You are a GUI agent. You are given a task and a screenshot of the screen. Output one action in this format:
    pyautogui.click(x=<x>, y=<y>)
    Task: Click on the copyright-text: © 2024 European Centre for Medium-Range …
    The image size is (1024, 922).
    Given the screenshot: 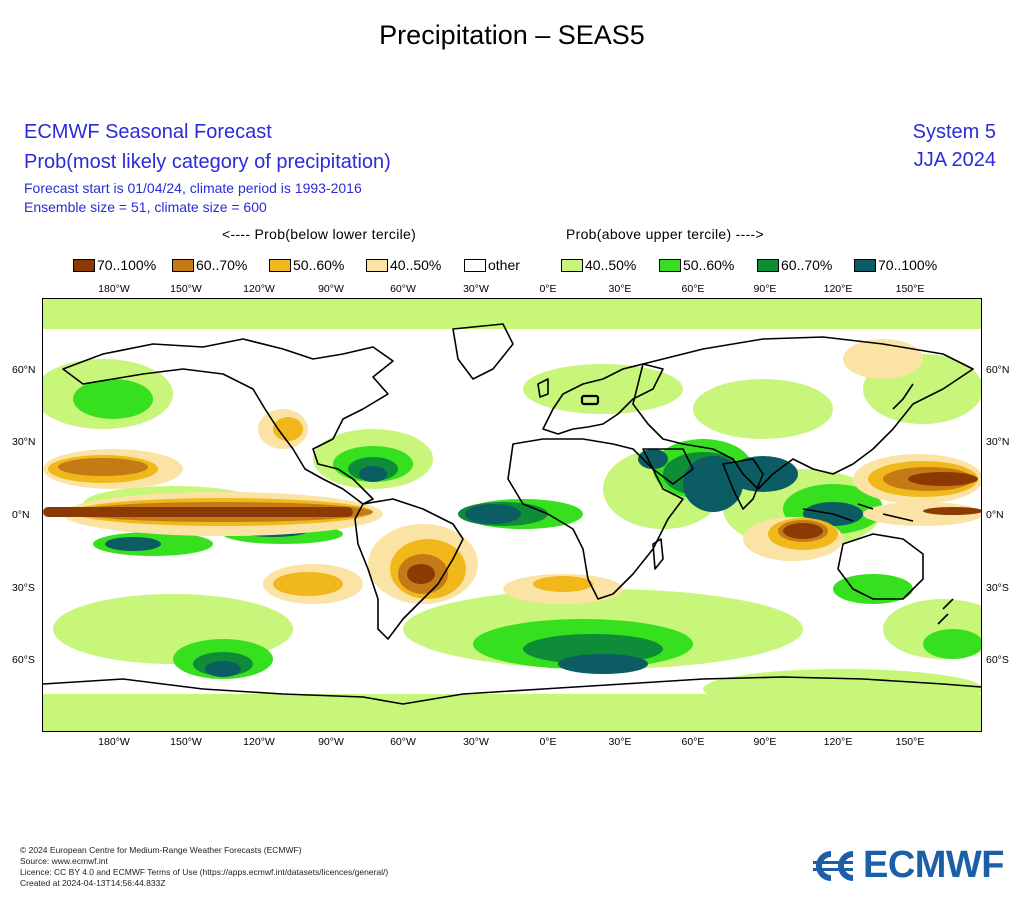 What is the action you would take?
    pyautogui.click(x=161, y=850)
    